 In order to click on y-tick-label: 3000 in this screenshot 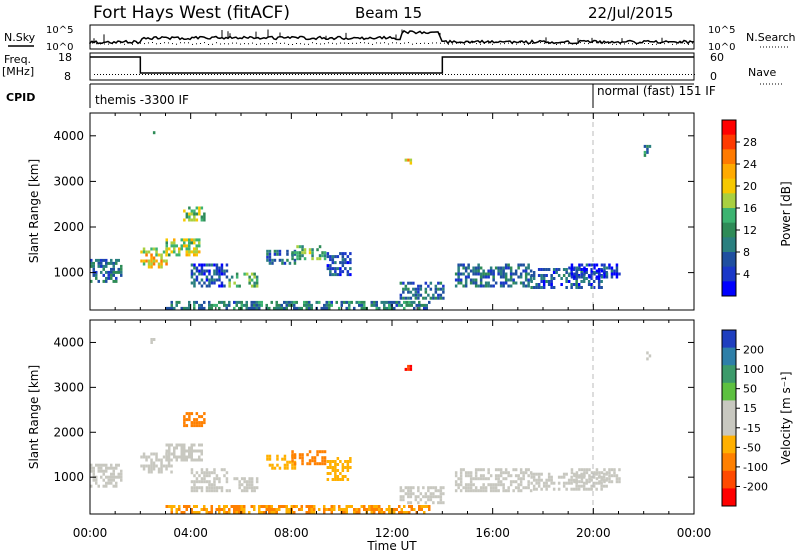, I will do `click(68, 387)`.